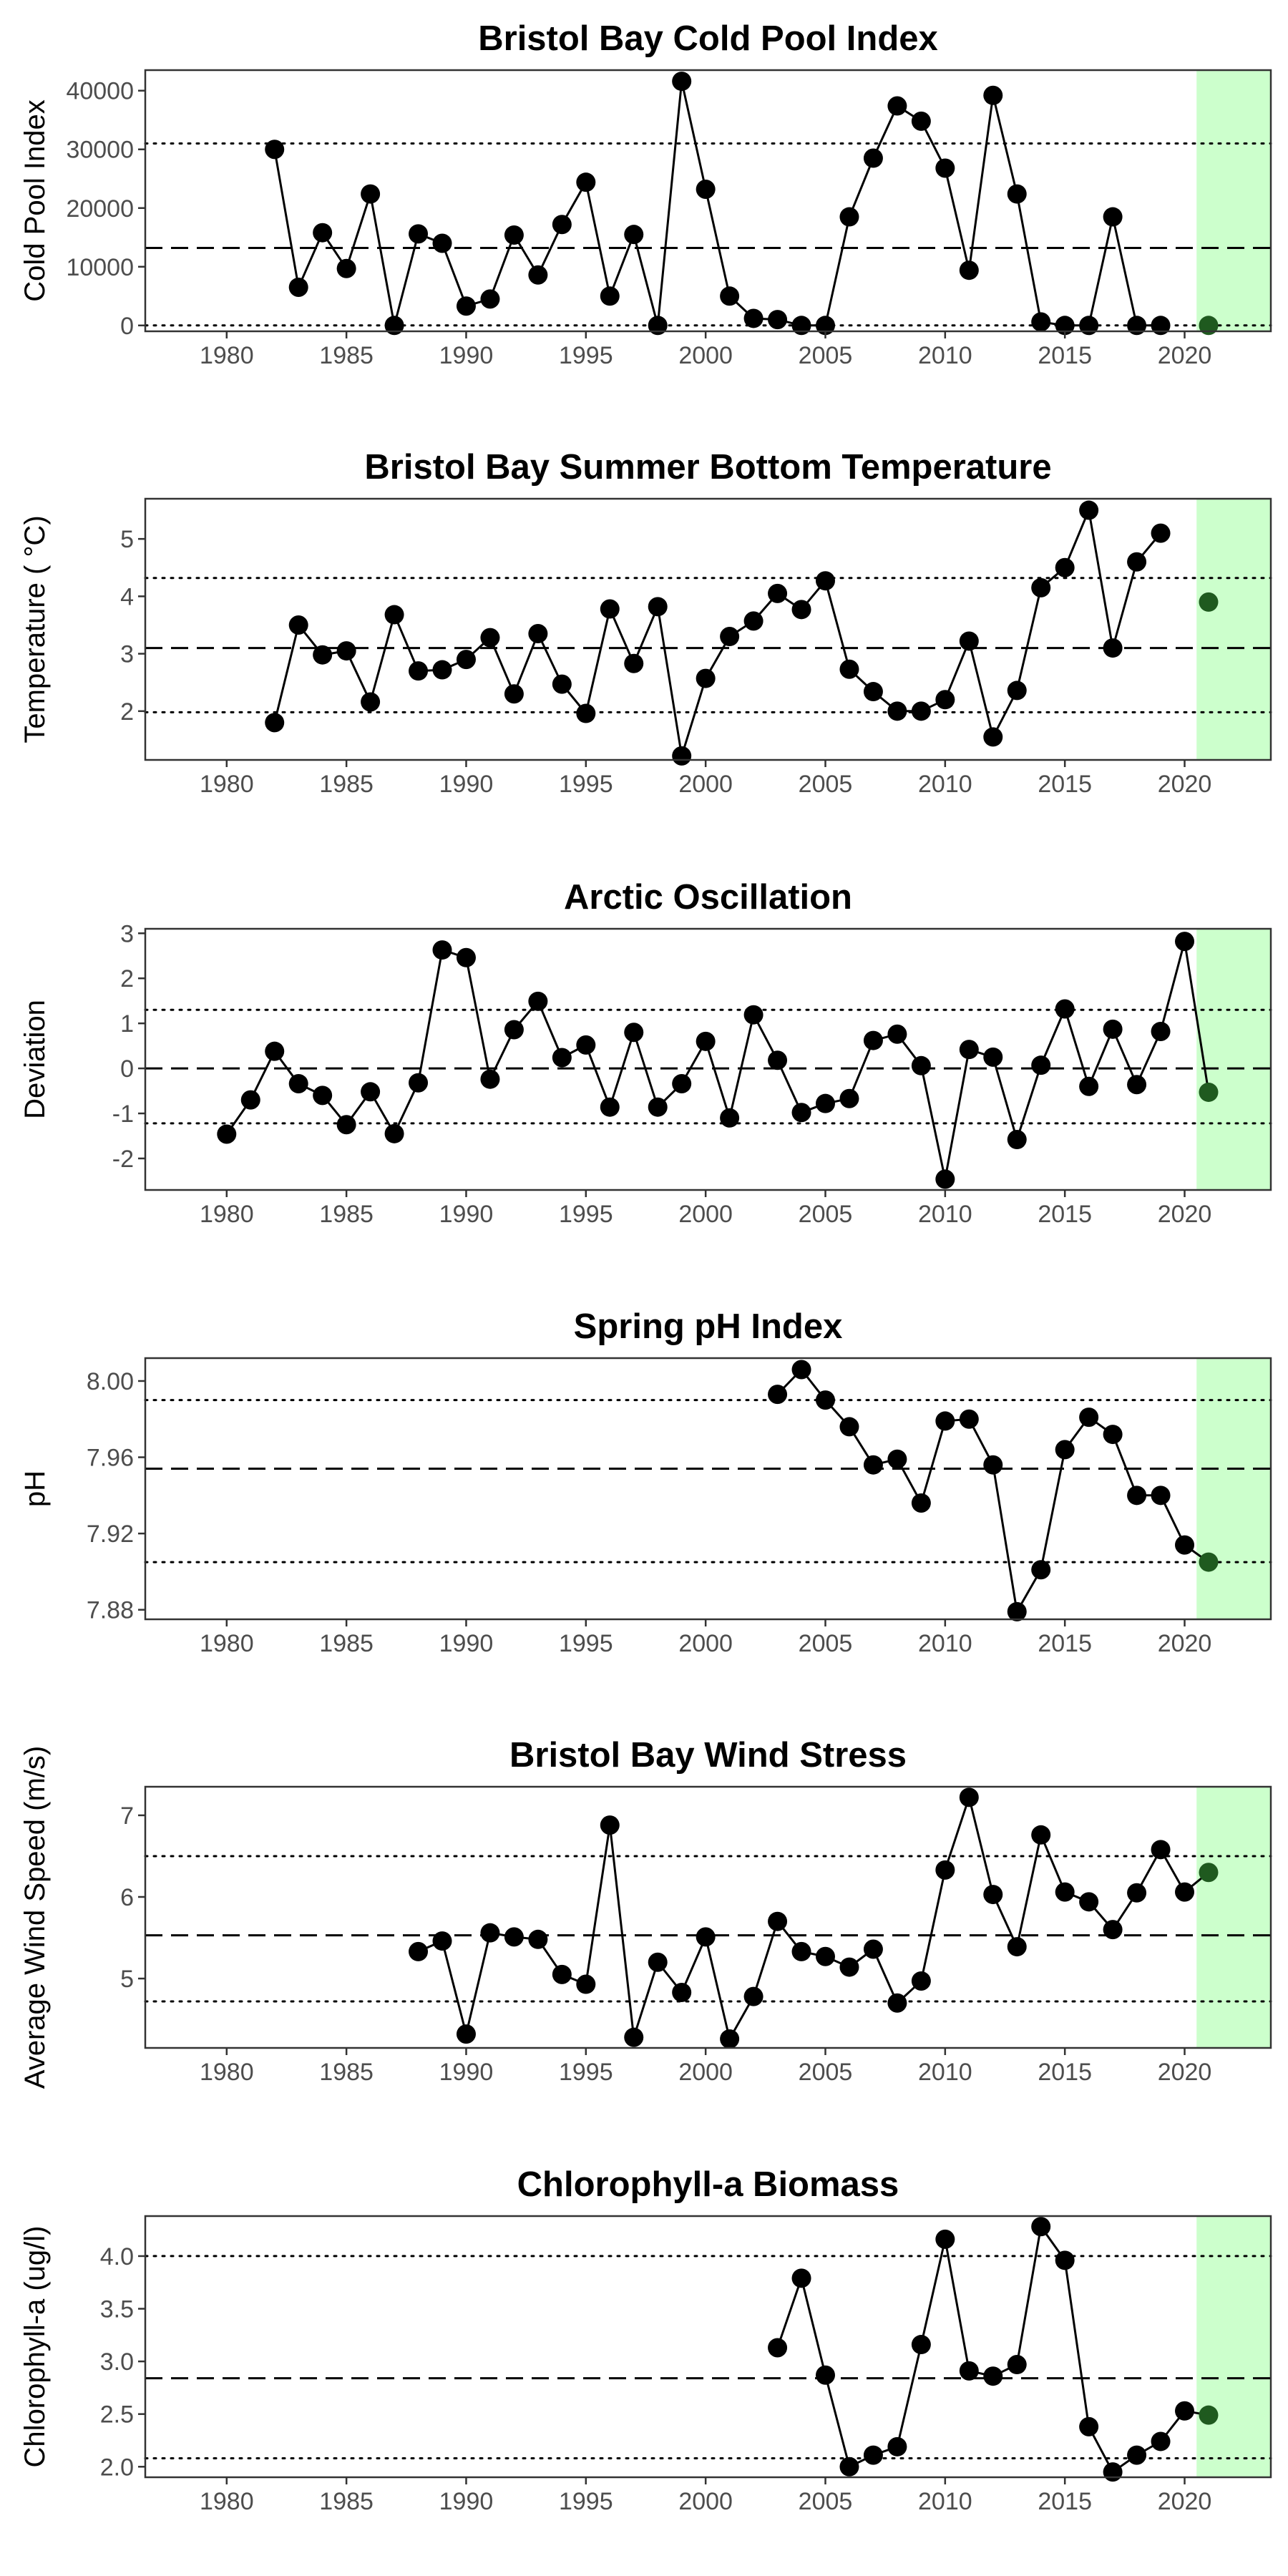 The height and width of the screenshot is (2576, 1288). What do you see at coordinates (127, 539) in the screenshot?
I see `y-tick-label: 5` at bounding box center [127, 539].